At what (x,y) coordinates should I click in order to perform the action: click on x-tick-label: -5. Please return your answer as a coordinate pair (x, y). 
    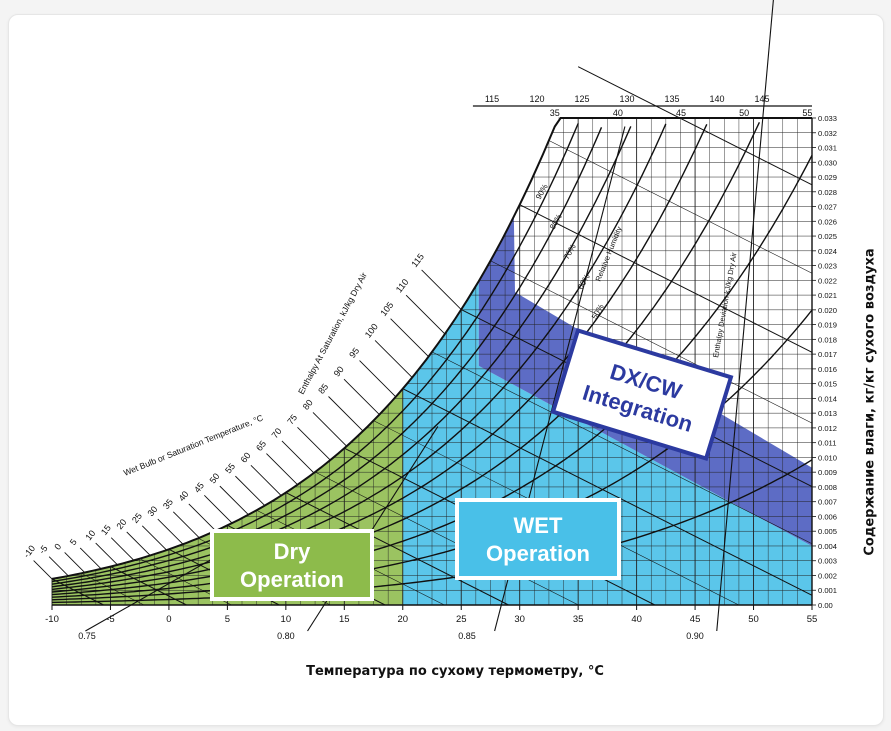
    Looking at the image, I should click on (110, 619).